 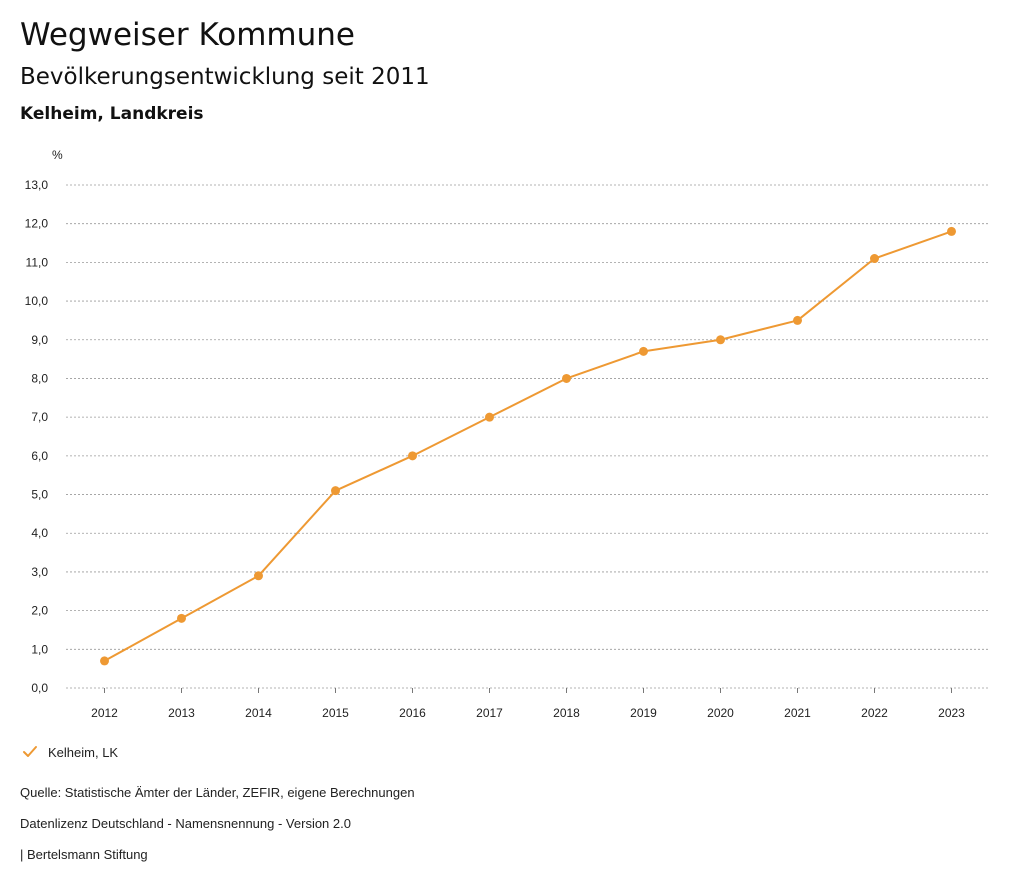 What do you see at coordinates (39, 688) in the screenshot?
I see `y-tick-label: 0,0` at bounding box center [39, 688].